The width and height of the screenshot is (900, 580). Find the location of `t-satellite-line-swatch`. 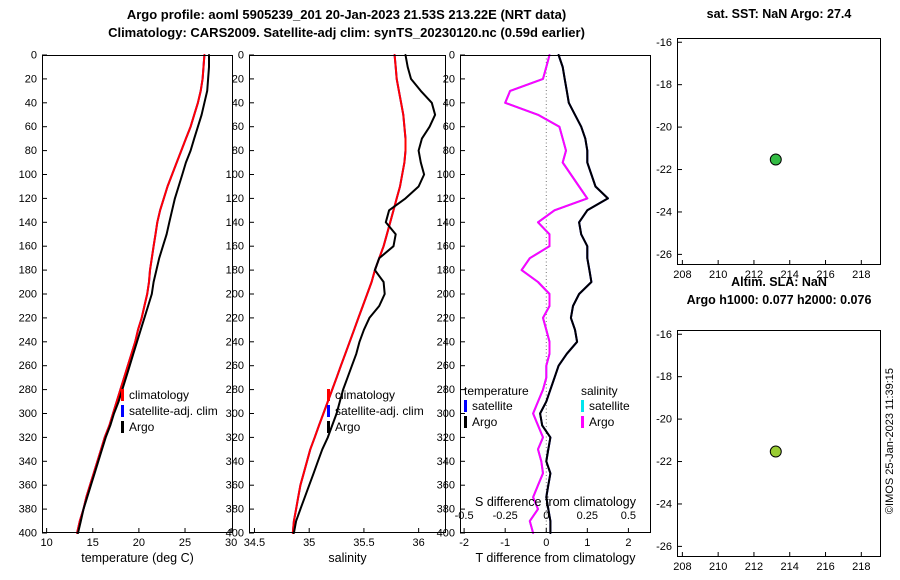

t-satellite-line-swatch is located at coordinates (465, 406).